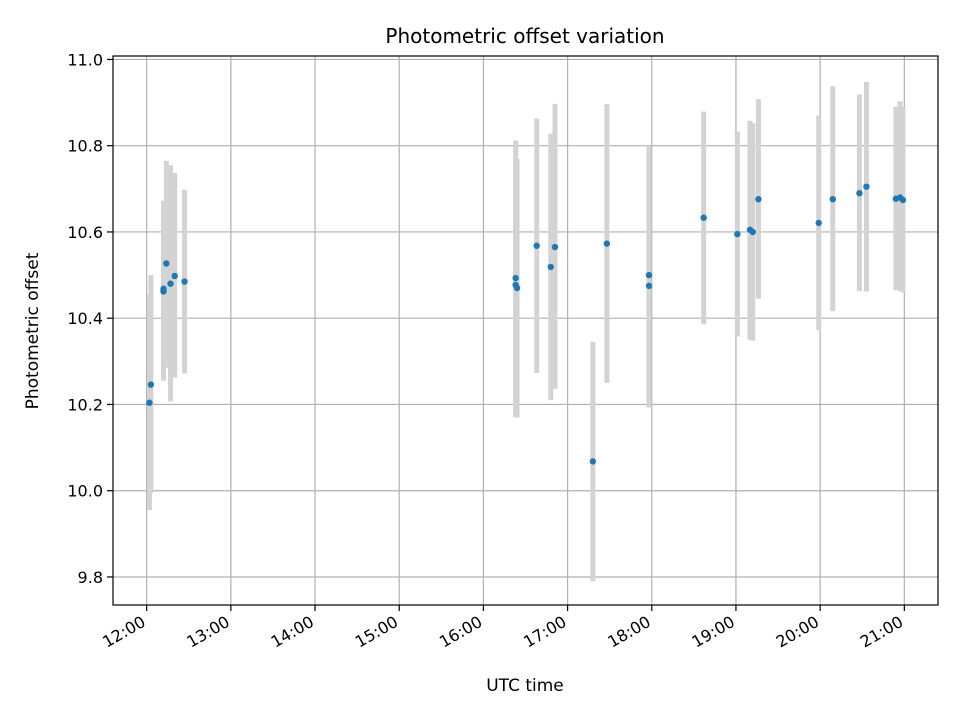 This screenshot has height=720, width=960. What do you see at coordinates (85, 146) in the screenshot?
I see `y-tick-label: 10.8` at bounding box center [85, 146].